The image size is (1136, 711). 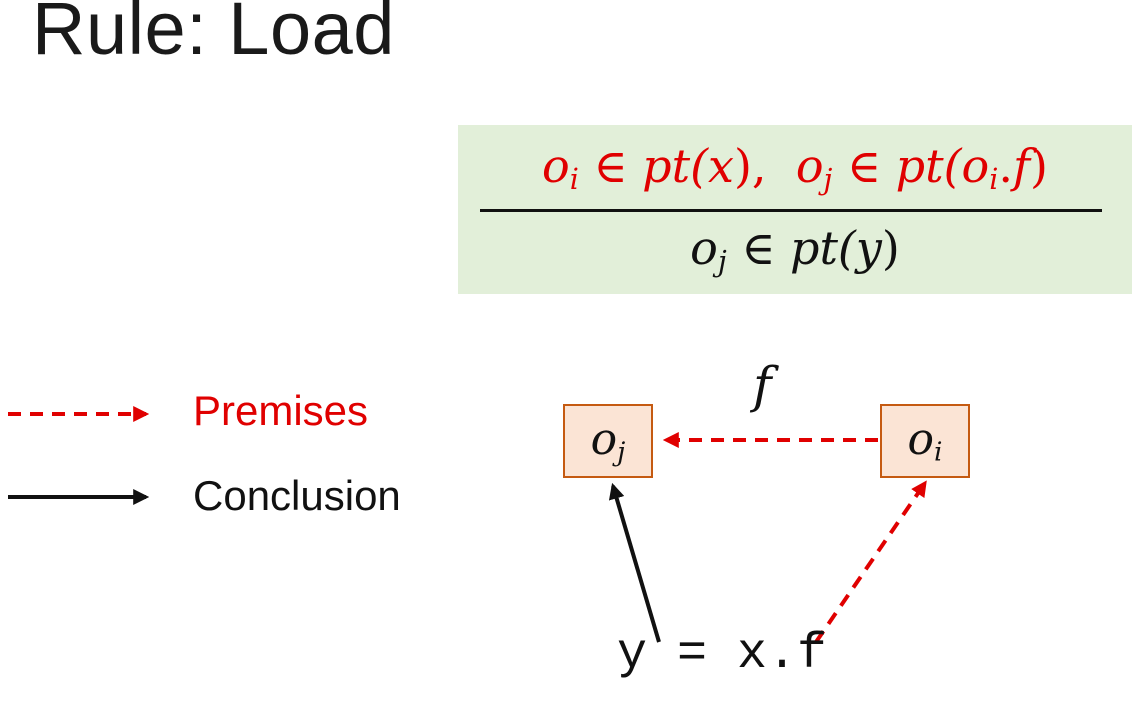 What do you see at coordinates (213, 35) in the screenshot?
I see `page-title: Rule: Load` at bounding box center [213, 35].